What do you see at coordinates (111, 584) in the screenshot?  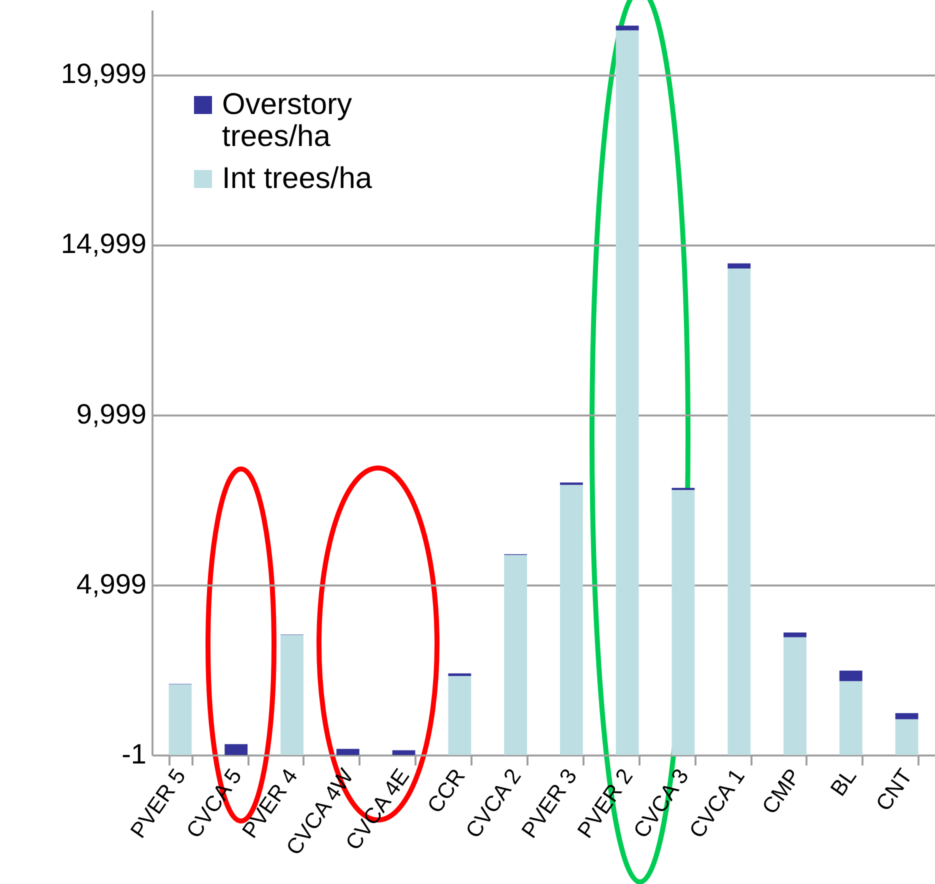 I see `y-tick-label: 4,999` at bounding box center [111, 584].